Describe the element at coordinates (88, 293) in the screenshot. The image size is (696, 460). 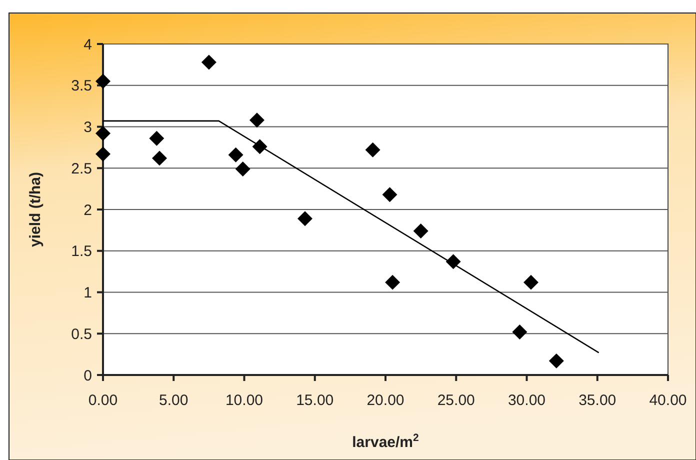
I see `y-tick-label: 1` at that location.